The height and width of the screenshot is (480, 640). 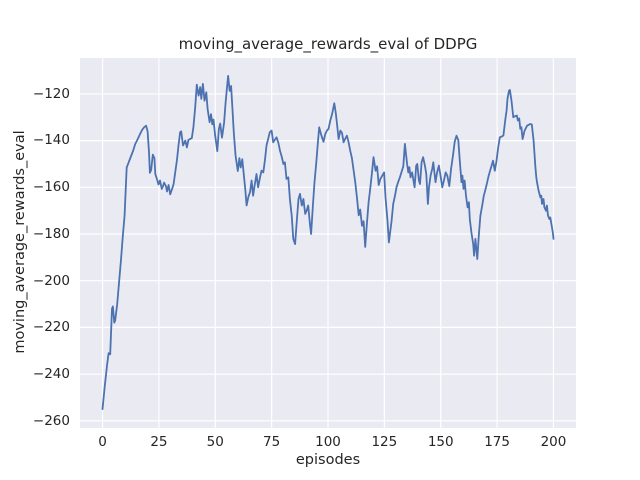 What do you see at coordinates (102, 442) in the screenshot?
I see `x-tick-label: 0` at bounding box center [102, 442].